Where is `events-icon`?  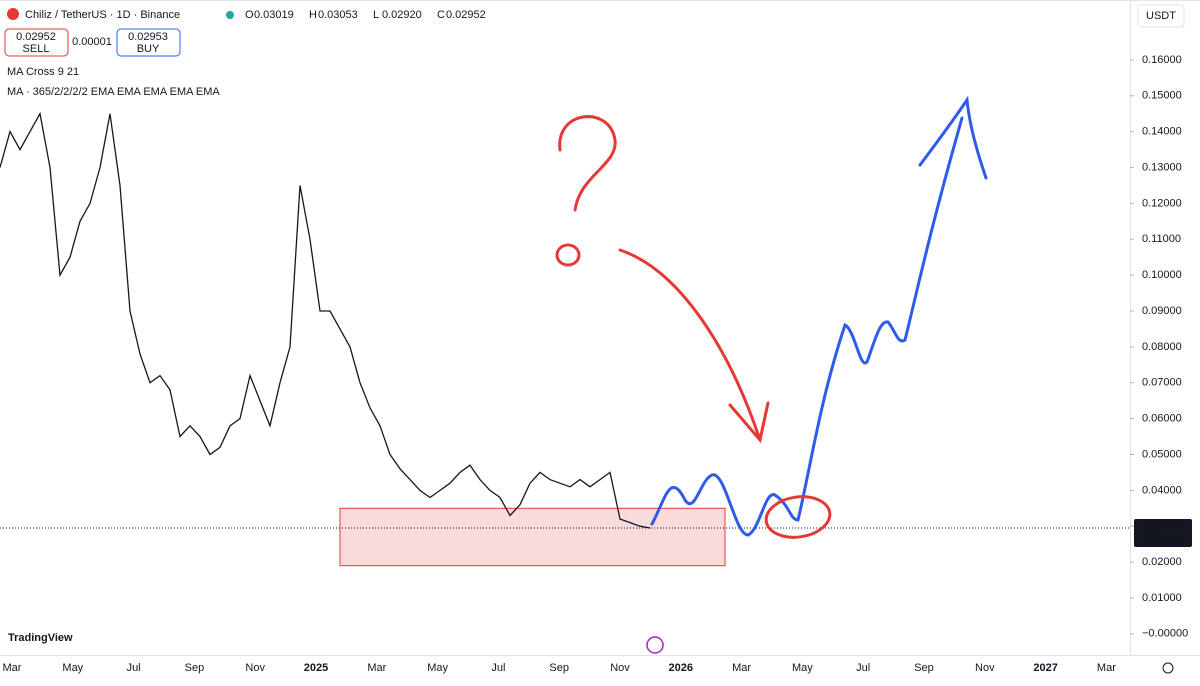 events-icon is located at coordinates (655, 645).